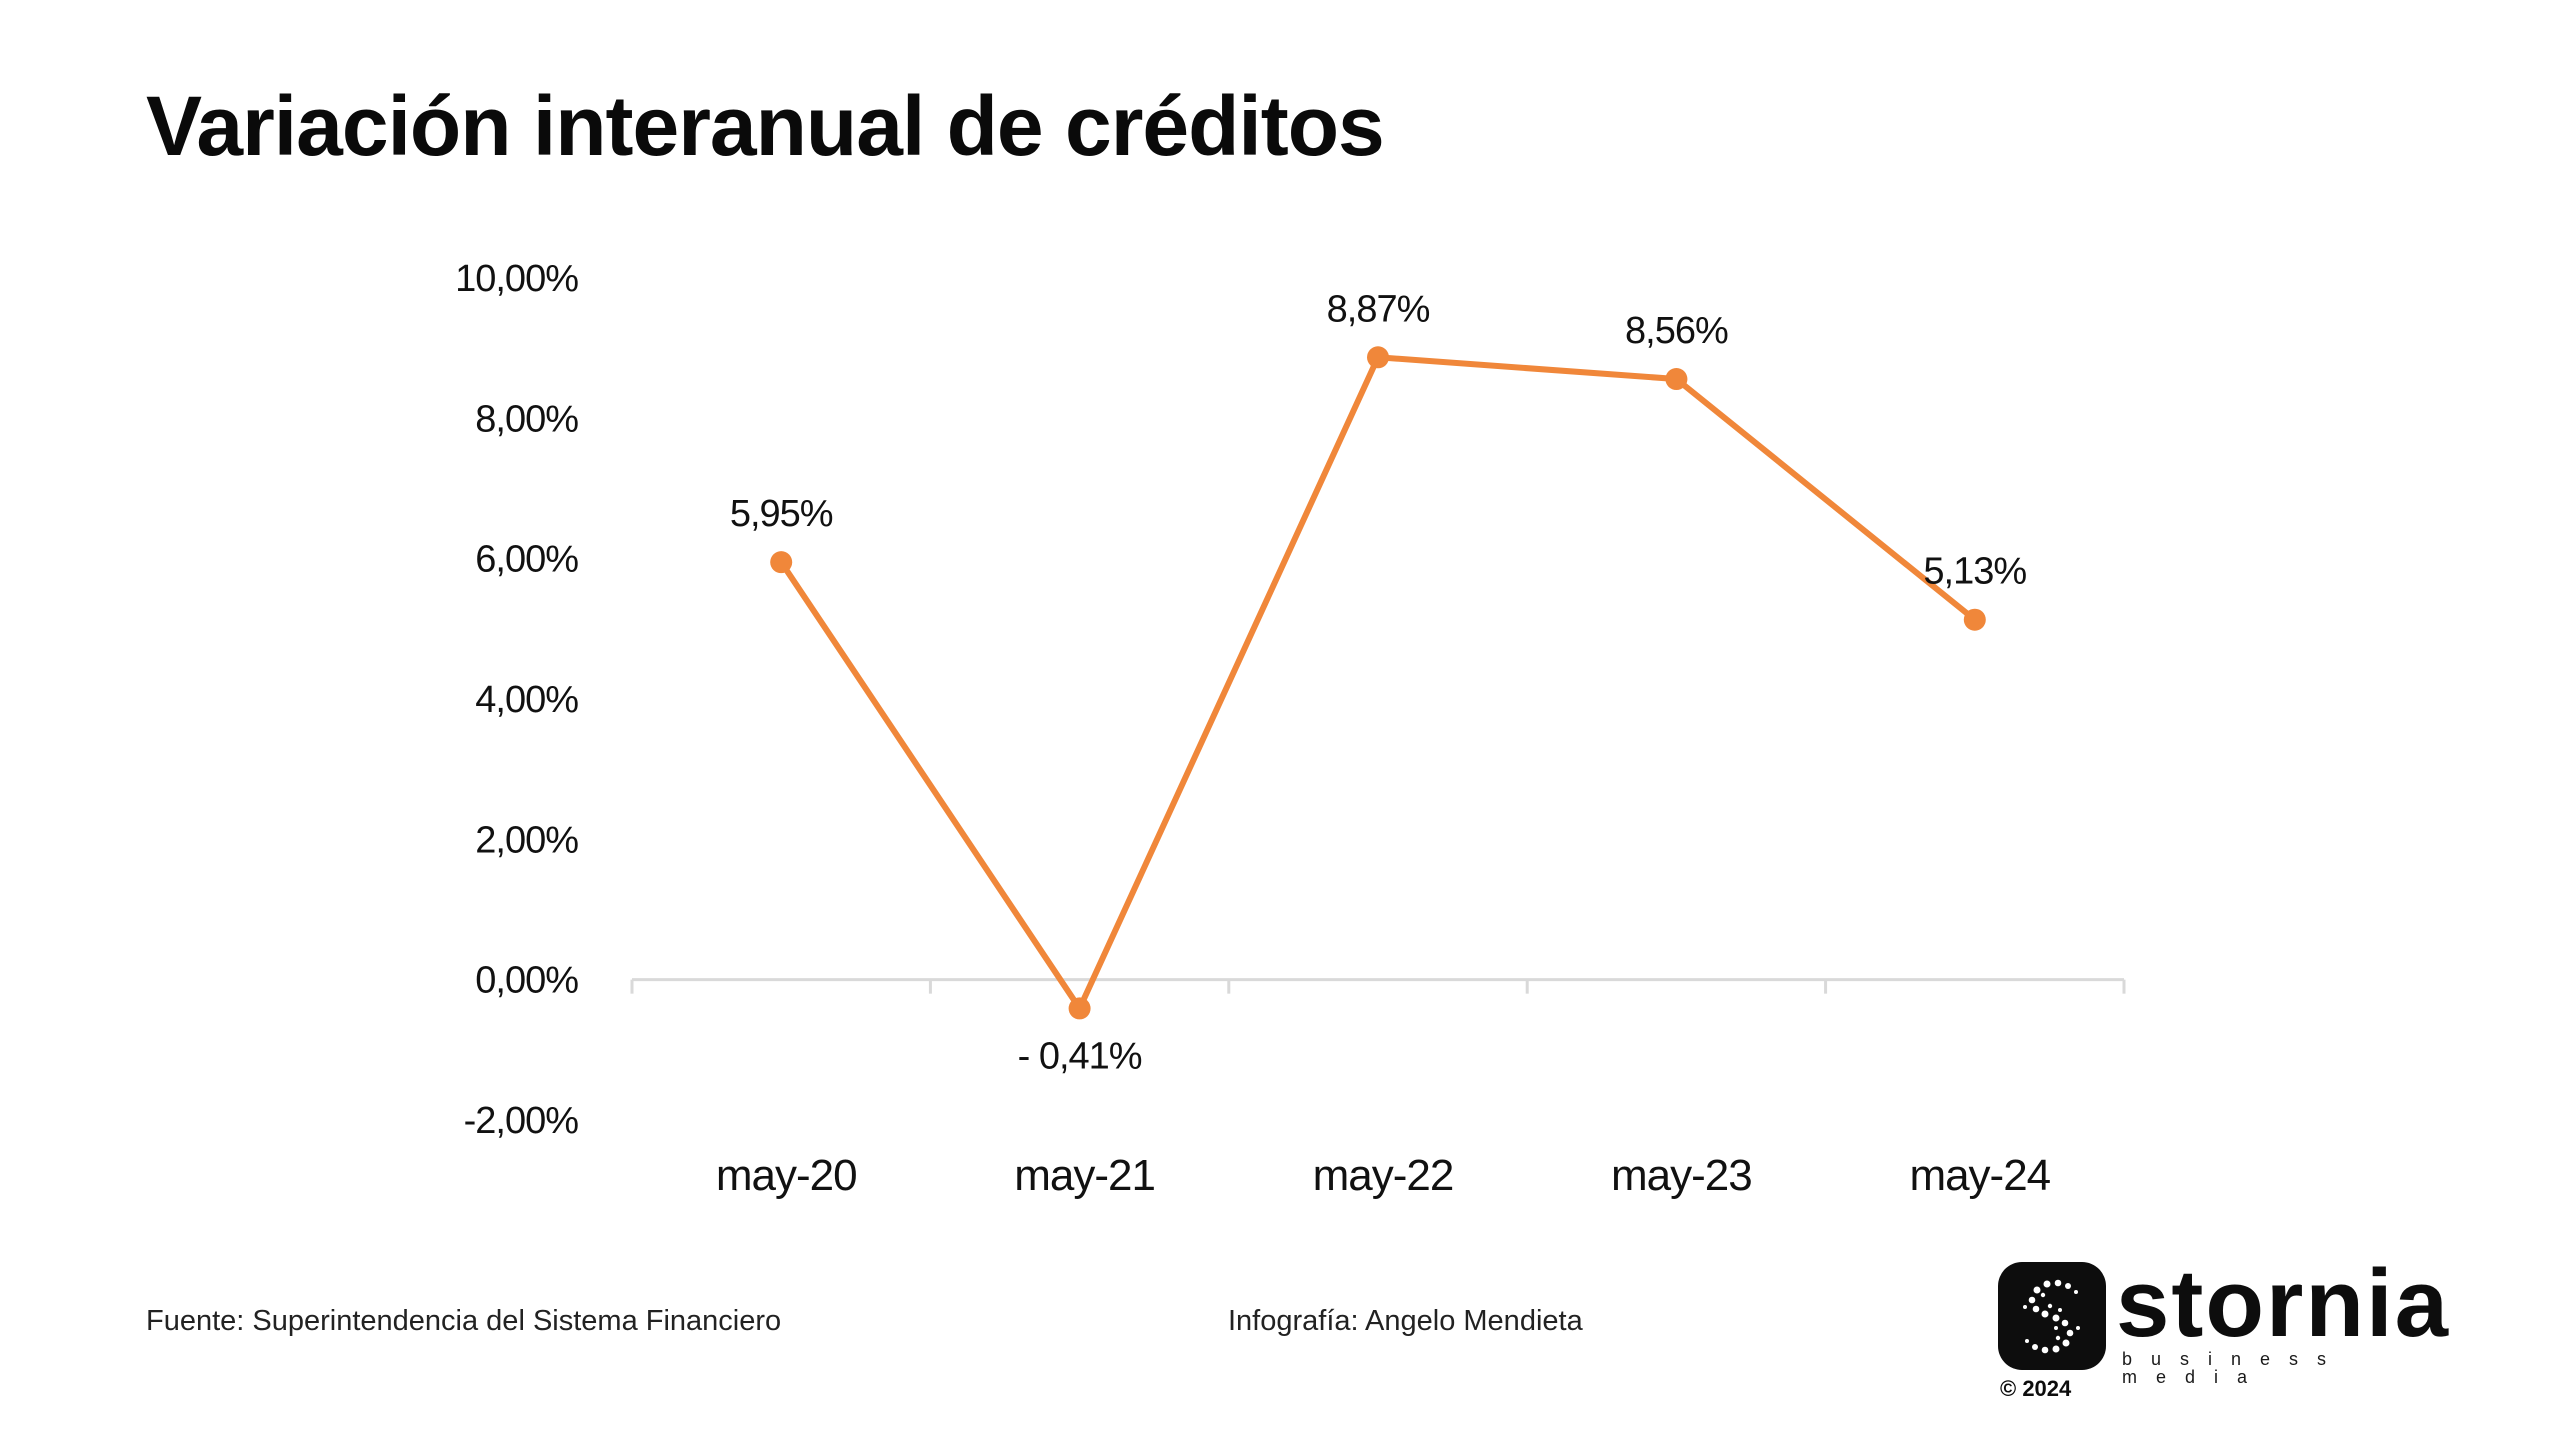 The height and width of the screenshot is (1440, 2560). Describe the element at coordinates (526, 560) in the screenshot. I see `y-tick-label: 6,00%` at that location.